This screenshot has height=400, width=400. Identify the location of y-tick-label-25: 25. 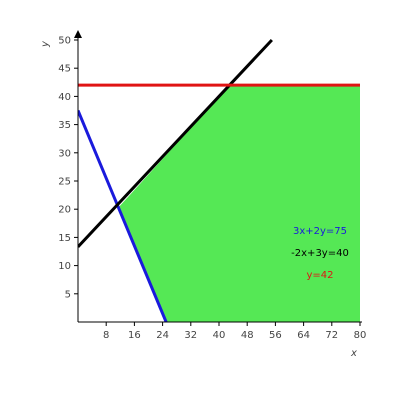
(64, 182).